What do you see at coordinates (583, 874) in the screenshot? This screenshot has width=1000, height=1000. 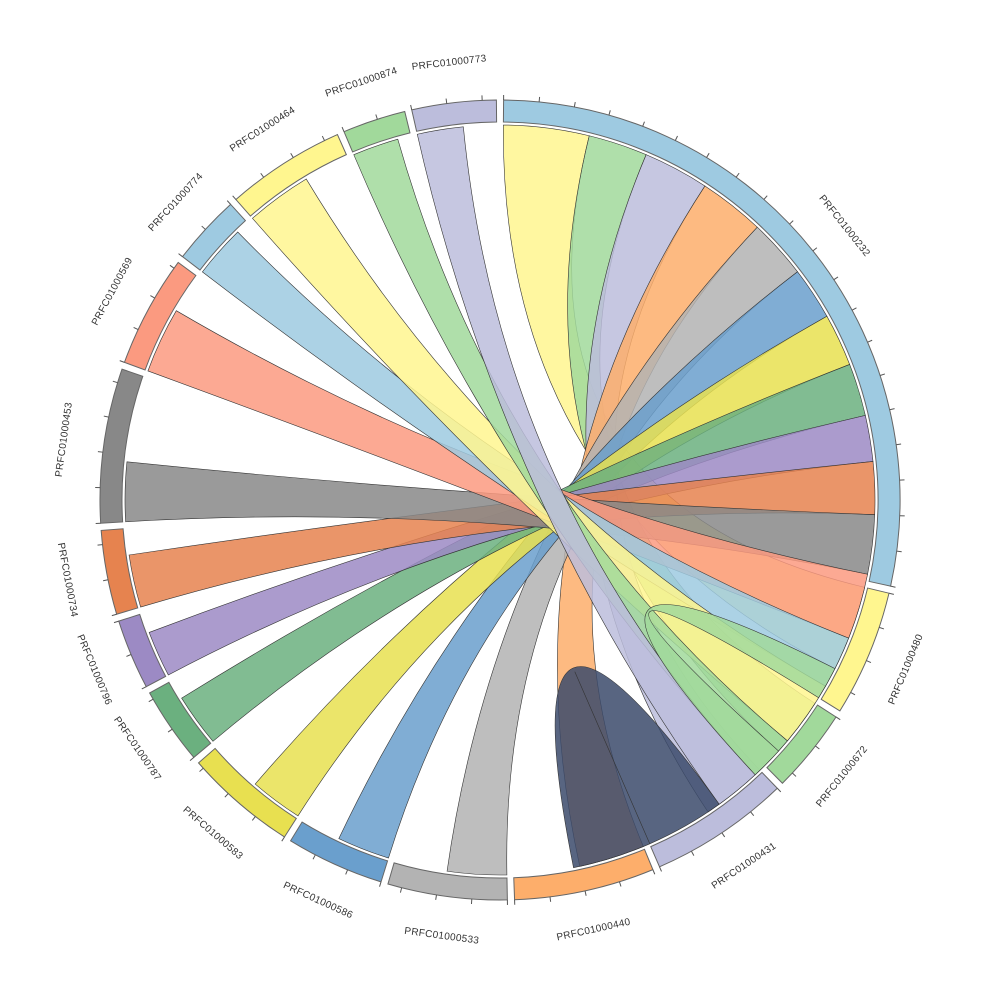 I see `group-arc-prfc01000440` at bounding box center [583, 874].